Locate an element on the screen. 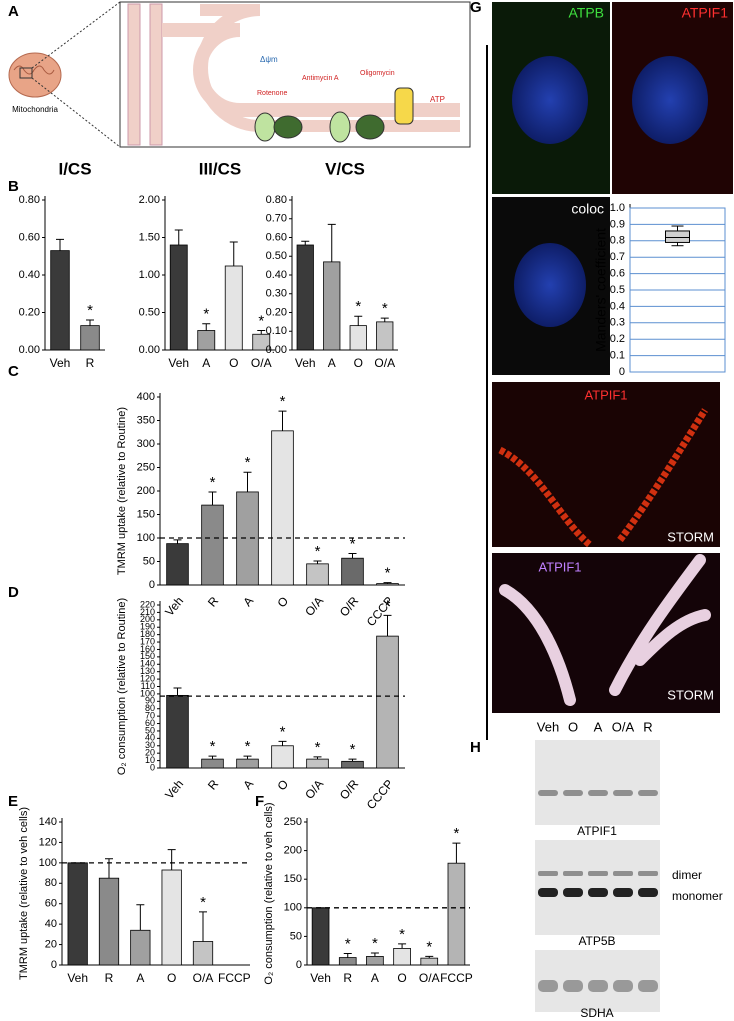  y-tick-label: 100 is located at coordinates (293, 908).